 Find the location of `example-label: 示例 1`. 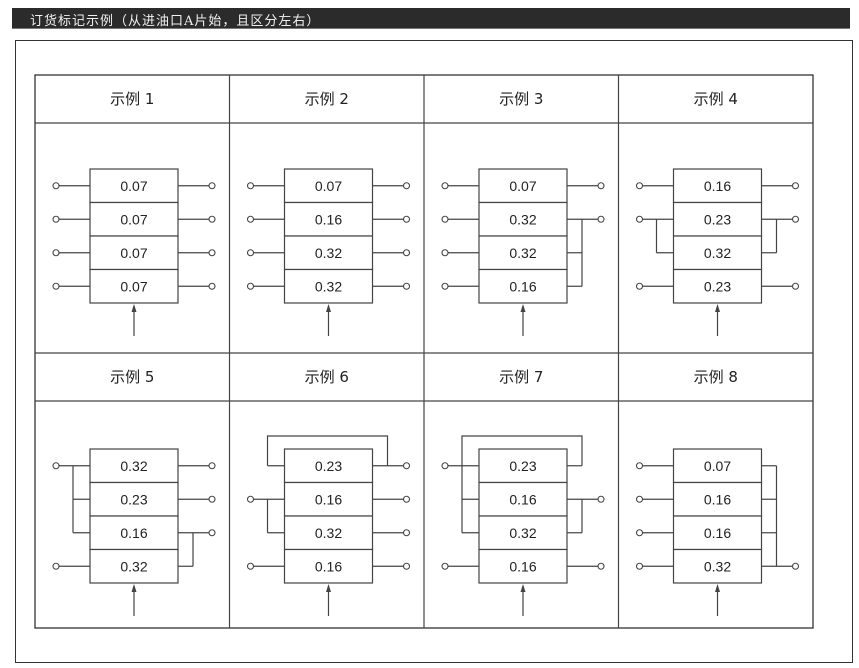

example-label: 示例 1 is located at coordinates (132, 99).